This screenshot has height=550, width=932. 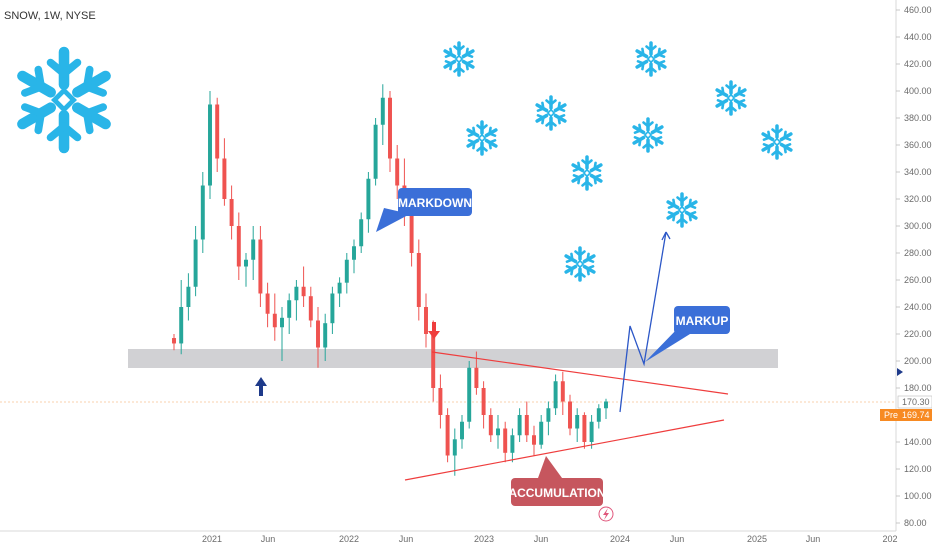 I want to click on x-tick-label: 202, so click(x=889, y=539).